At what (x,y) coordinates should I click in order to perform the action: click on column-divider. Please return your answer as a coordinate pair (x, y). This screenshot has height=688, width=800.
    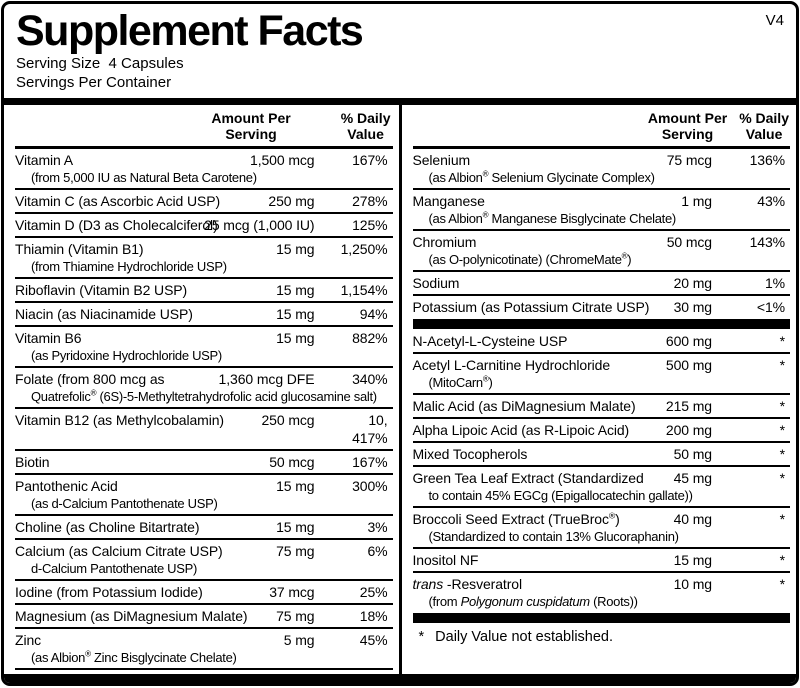
    Looking at the image, I should click on (400, 389).